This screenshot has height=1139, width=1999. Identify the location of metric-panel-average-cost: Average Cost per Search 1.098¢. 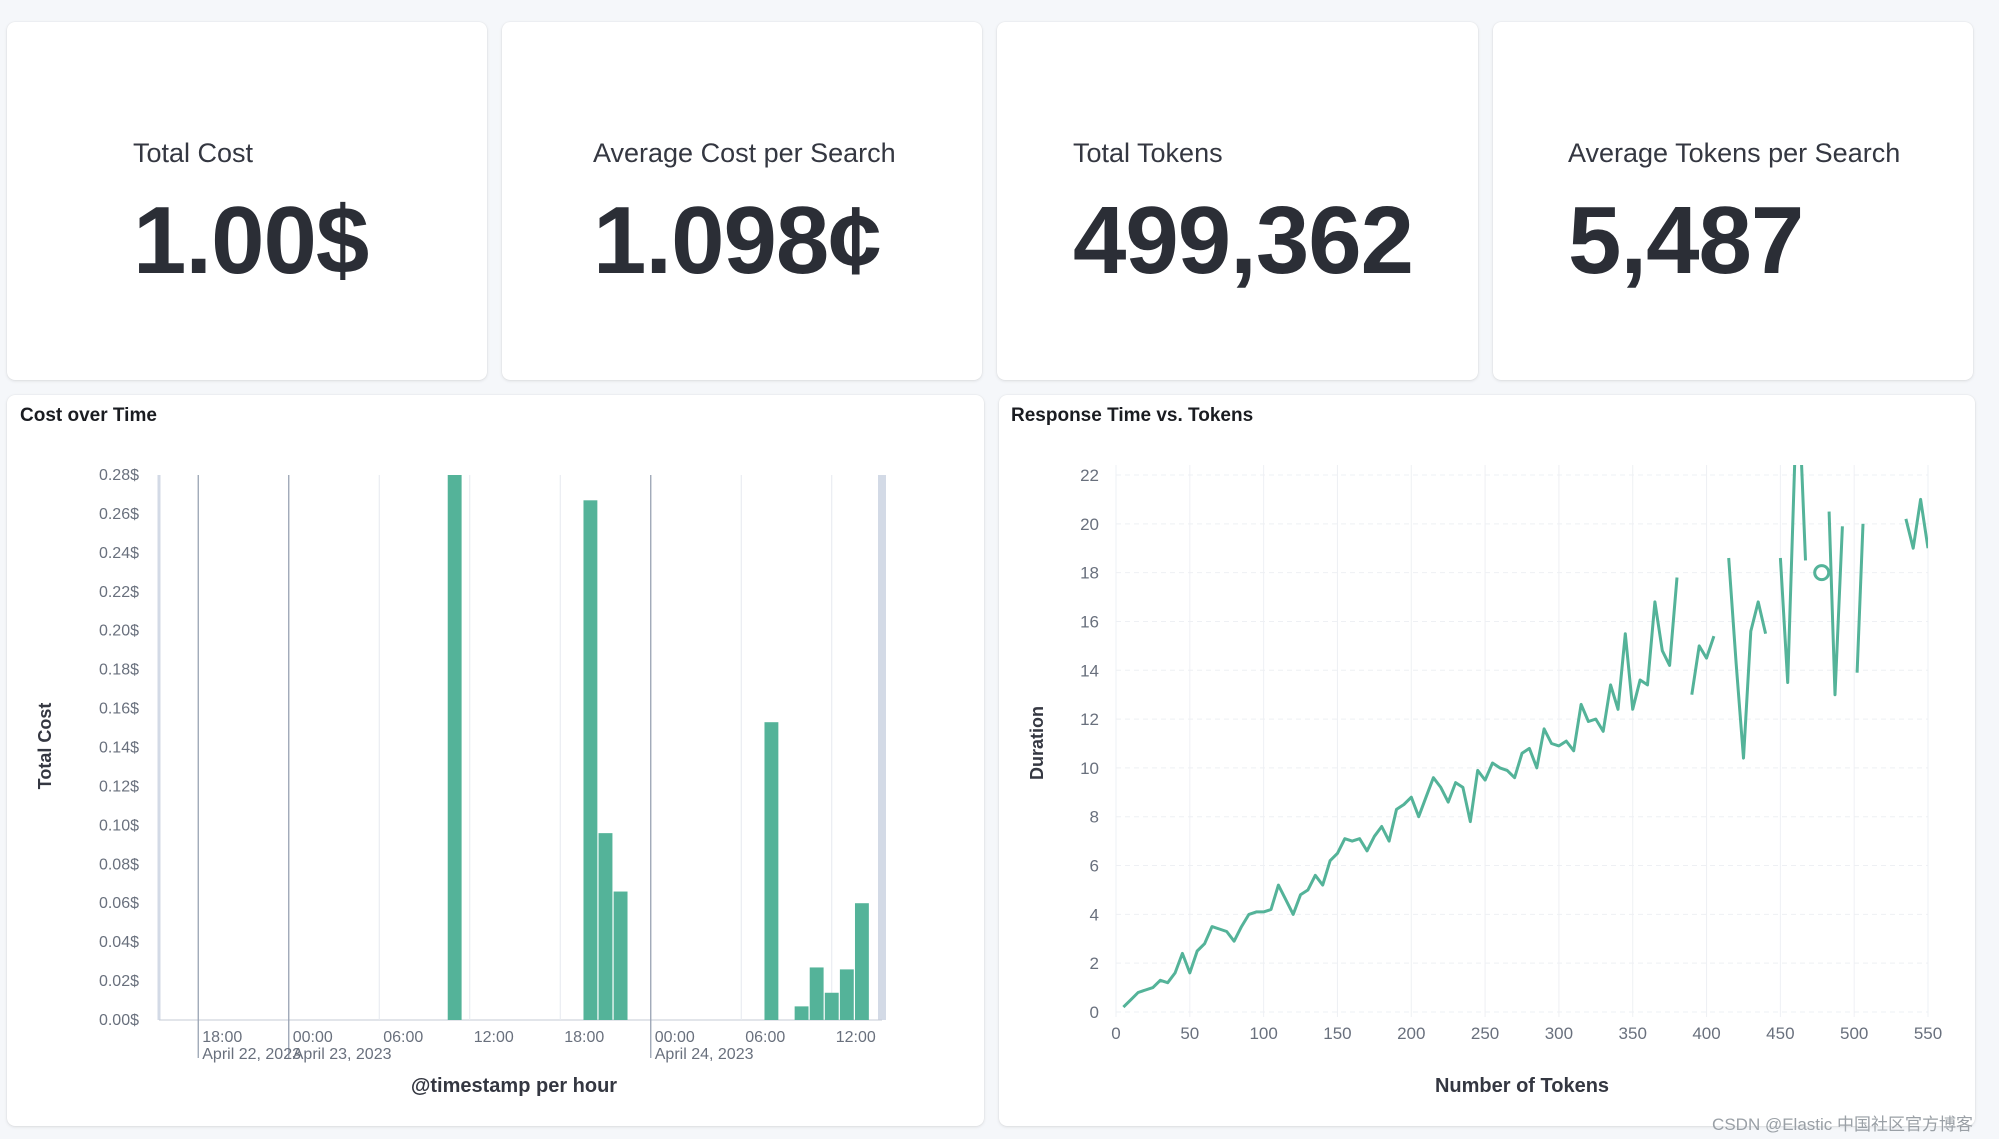
(742, 201).